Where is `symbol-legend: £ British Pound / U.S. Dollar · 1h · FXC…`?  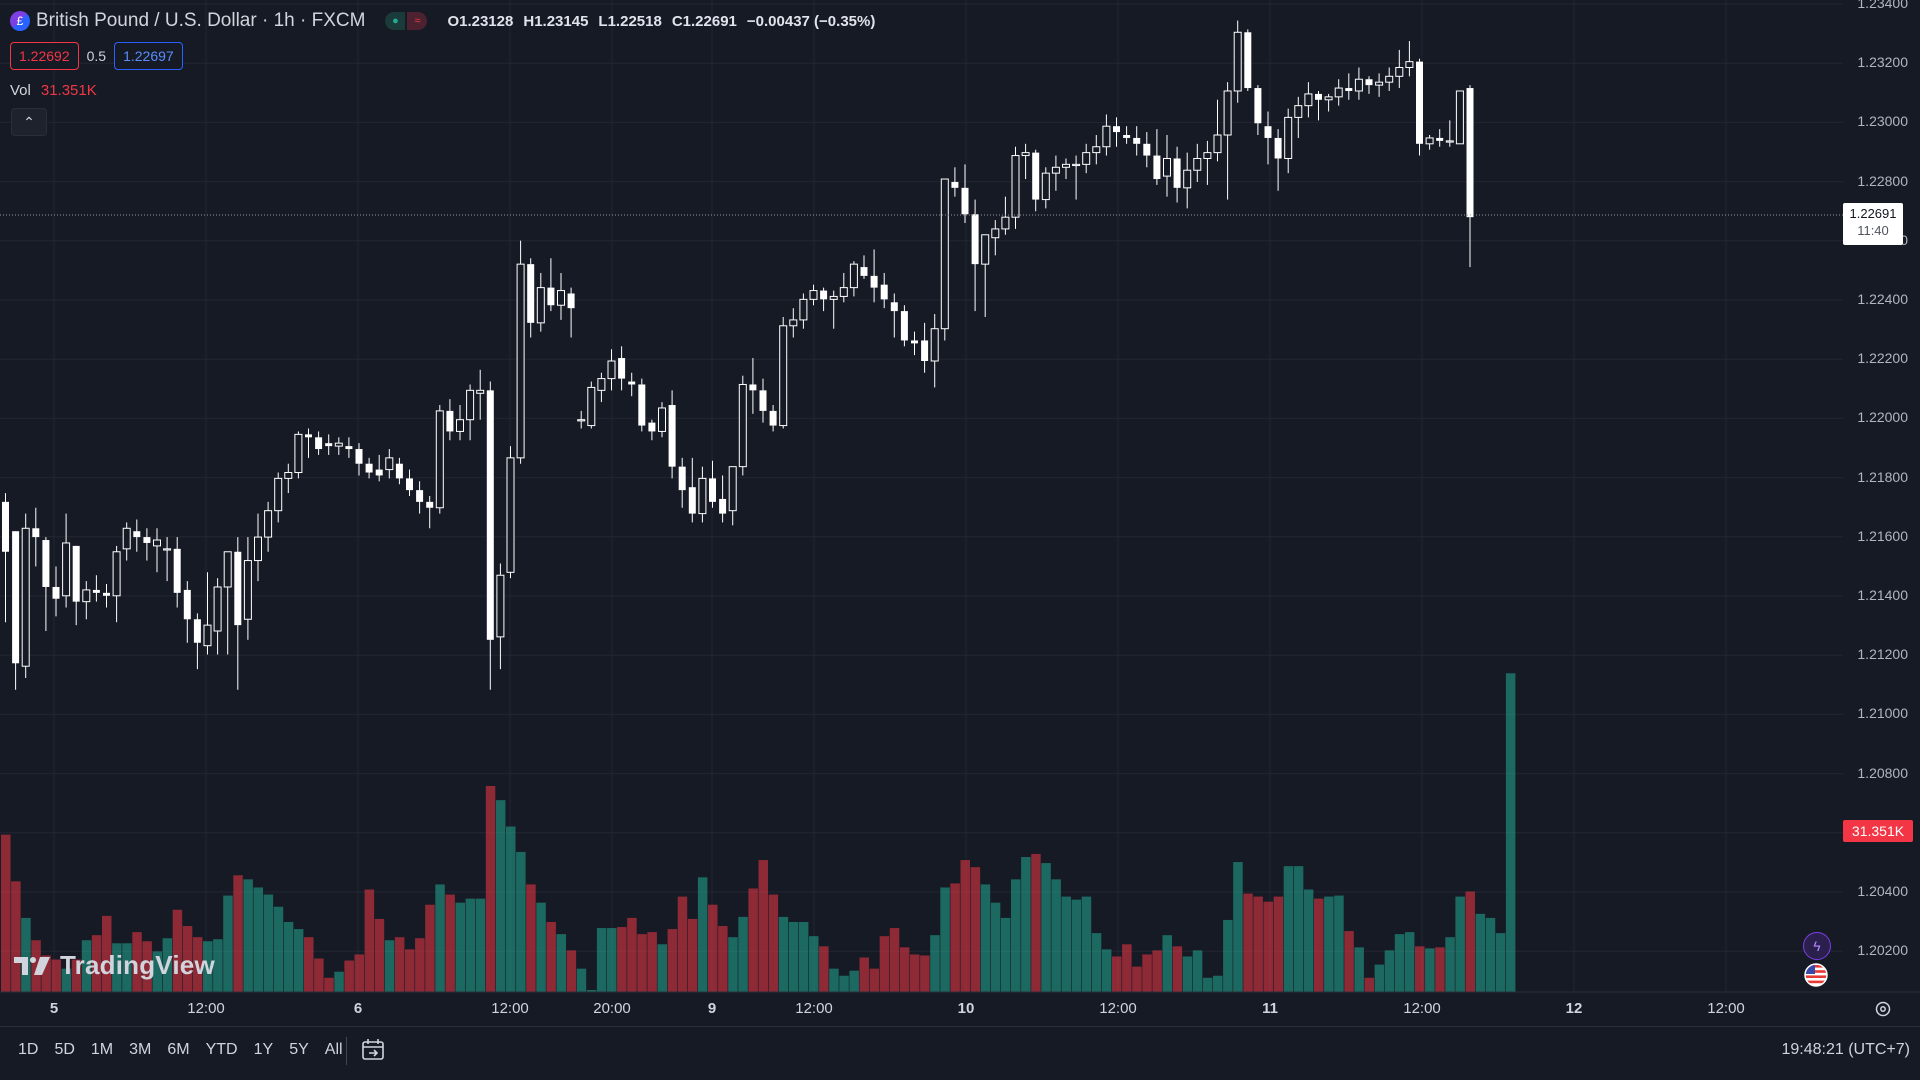 symbol-legend: £ British Pound / U.S. Dollar · 1h · FXC… is located at coordinates (442, 21).